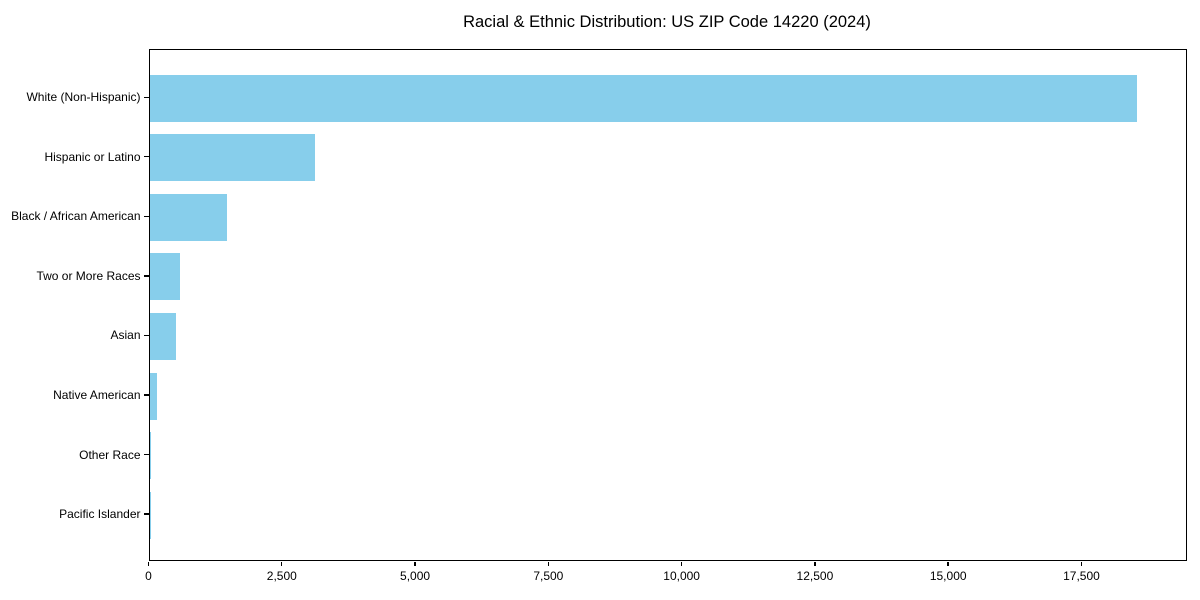  I want to click on x-tick-label: 15,000, so click(948, 575).